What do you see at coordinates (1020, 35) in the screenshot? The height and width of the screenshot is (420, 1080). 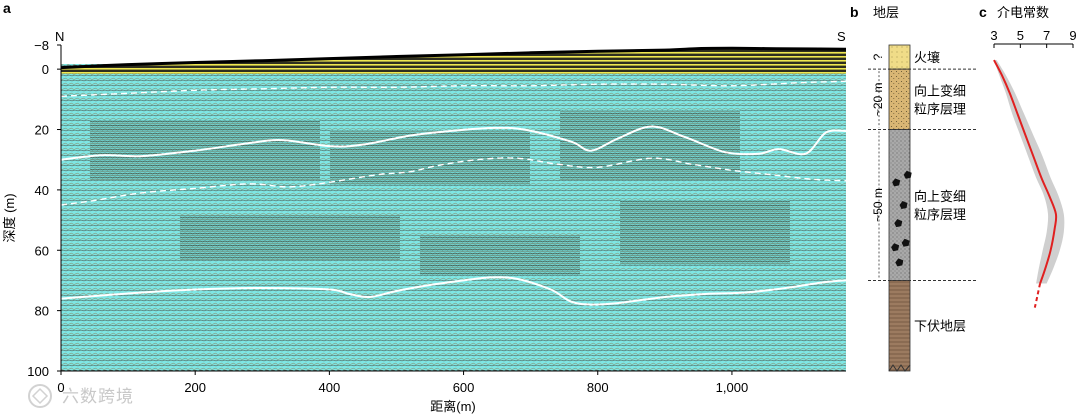 I see `permittivity-tick-label: 5` at bounding box center [1020, 35].